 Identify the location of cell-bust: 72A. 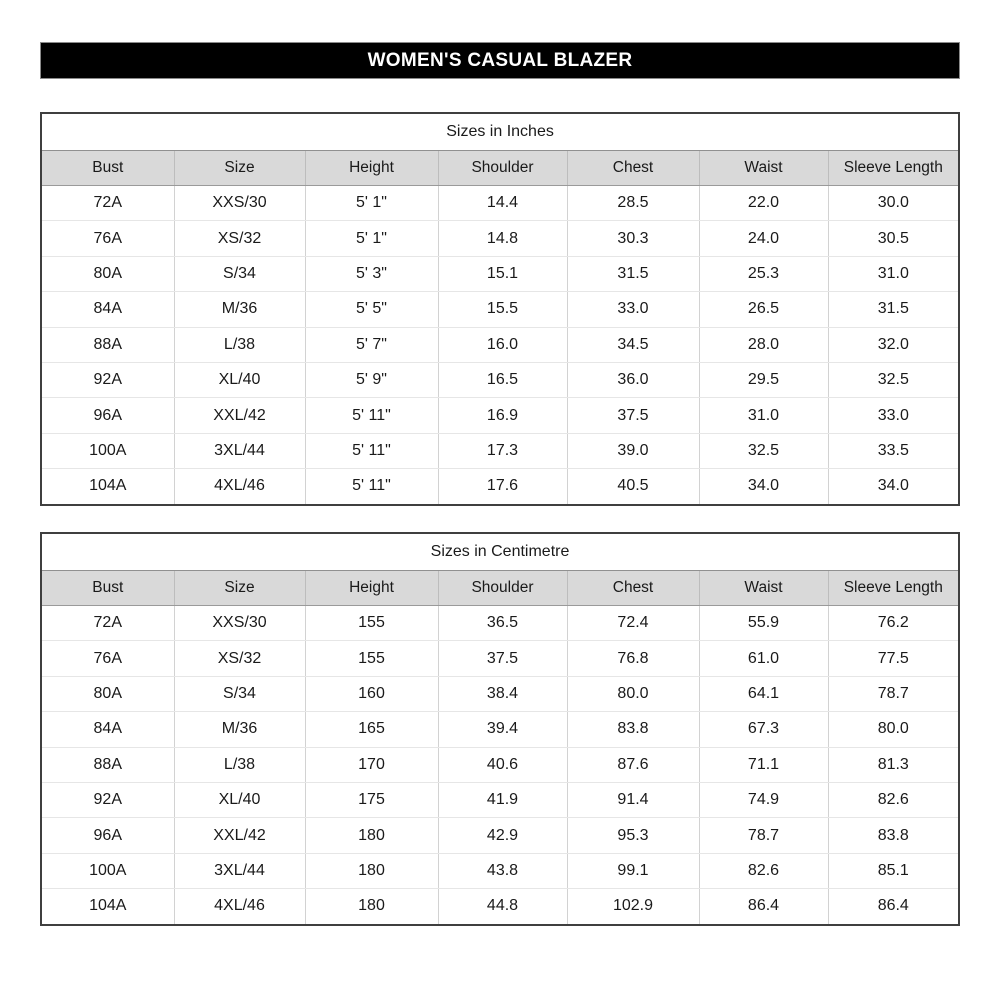
(108, 203).